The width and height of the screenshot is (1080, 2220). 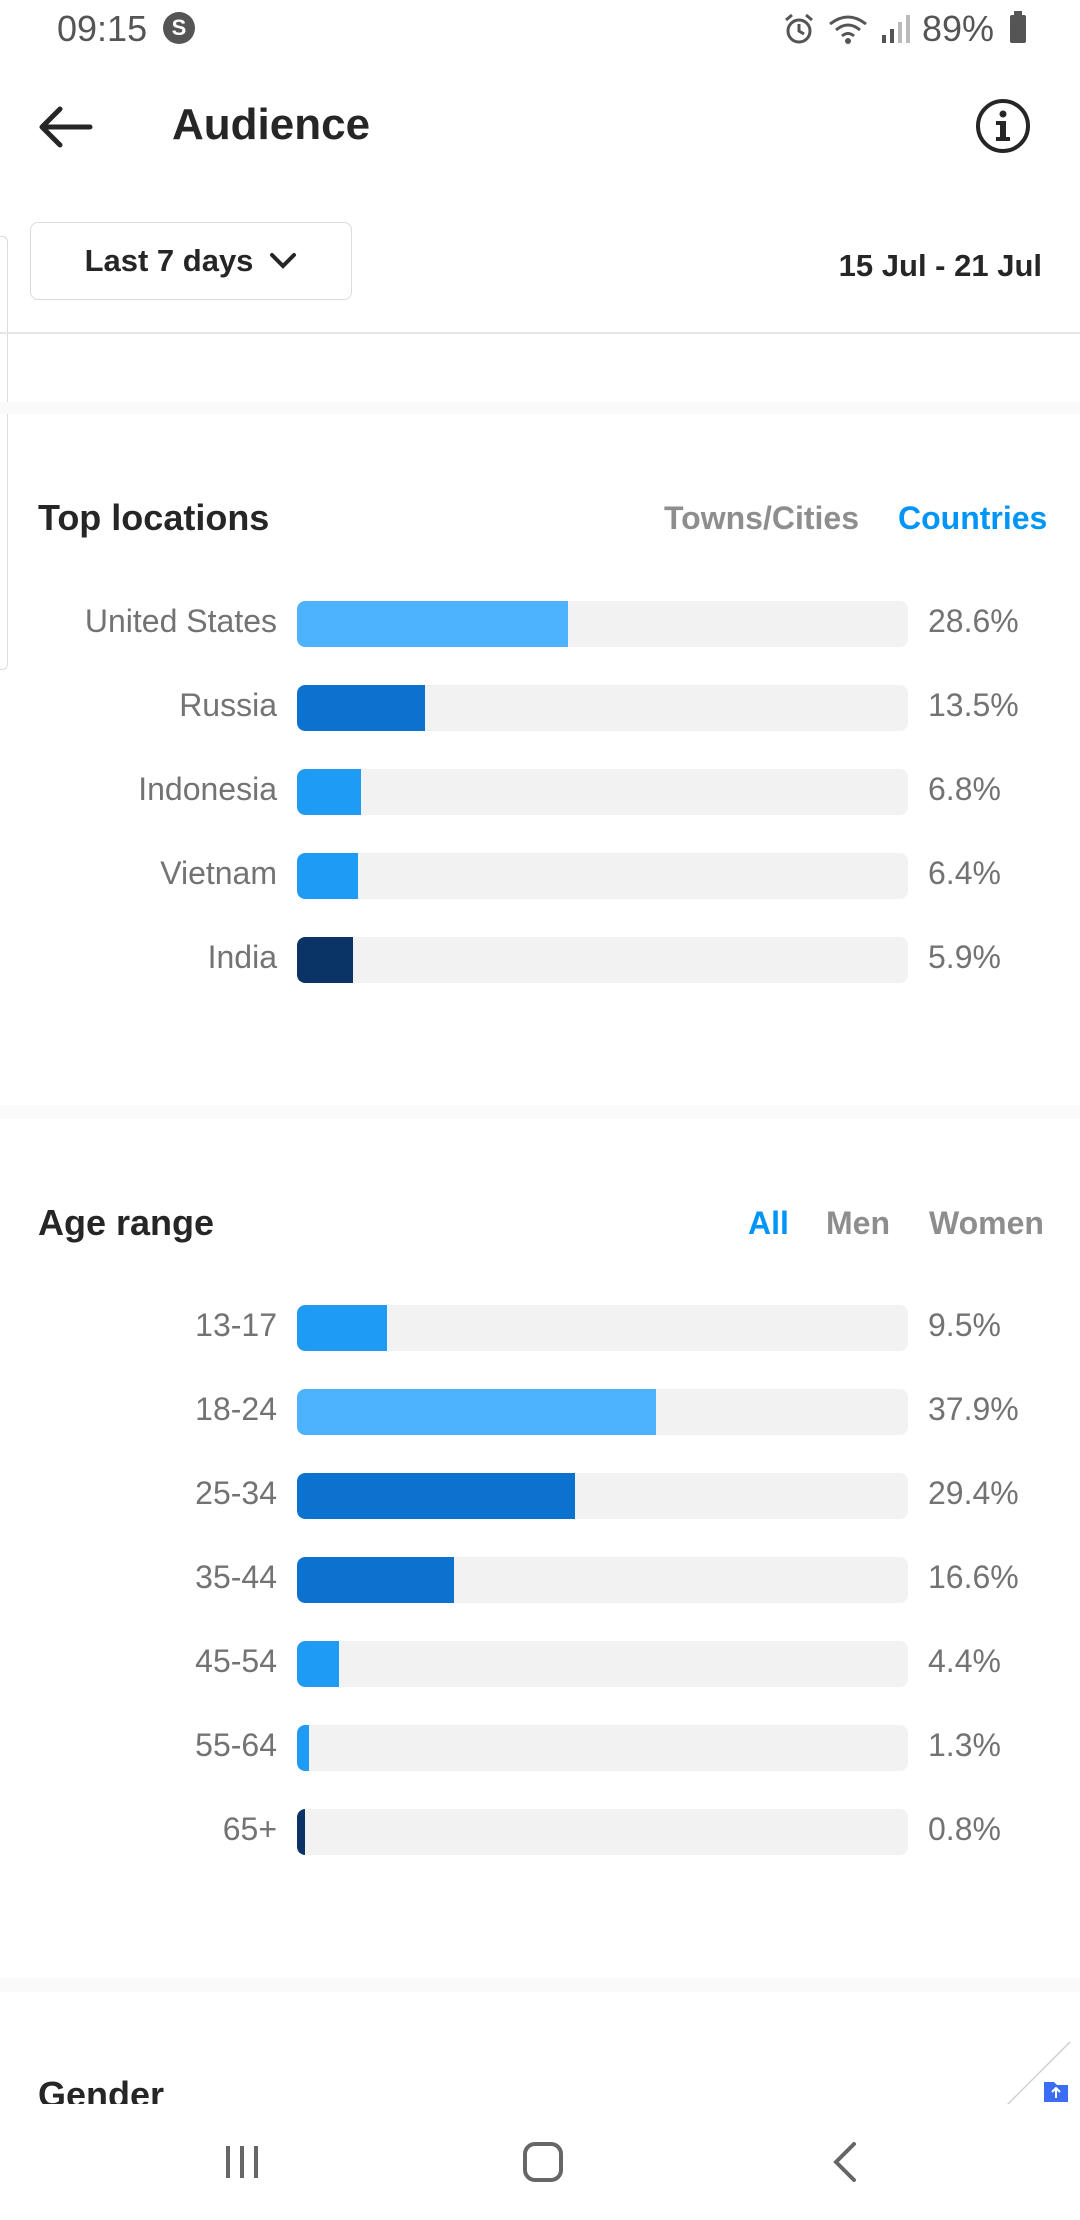 I want to click on age-value: 29.4%, so click(x=973, y=1493).